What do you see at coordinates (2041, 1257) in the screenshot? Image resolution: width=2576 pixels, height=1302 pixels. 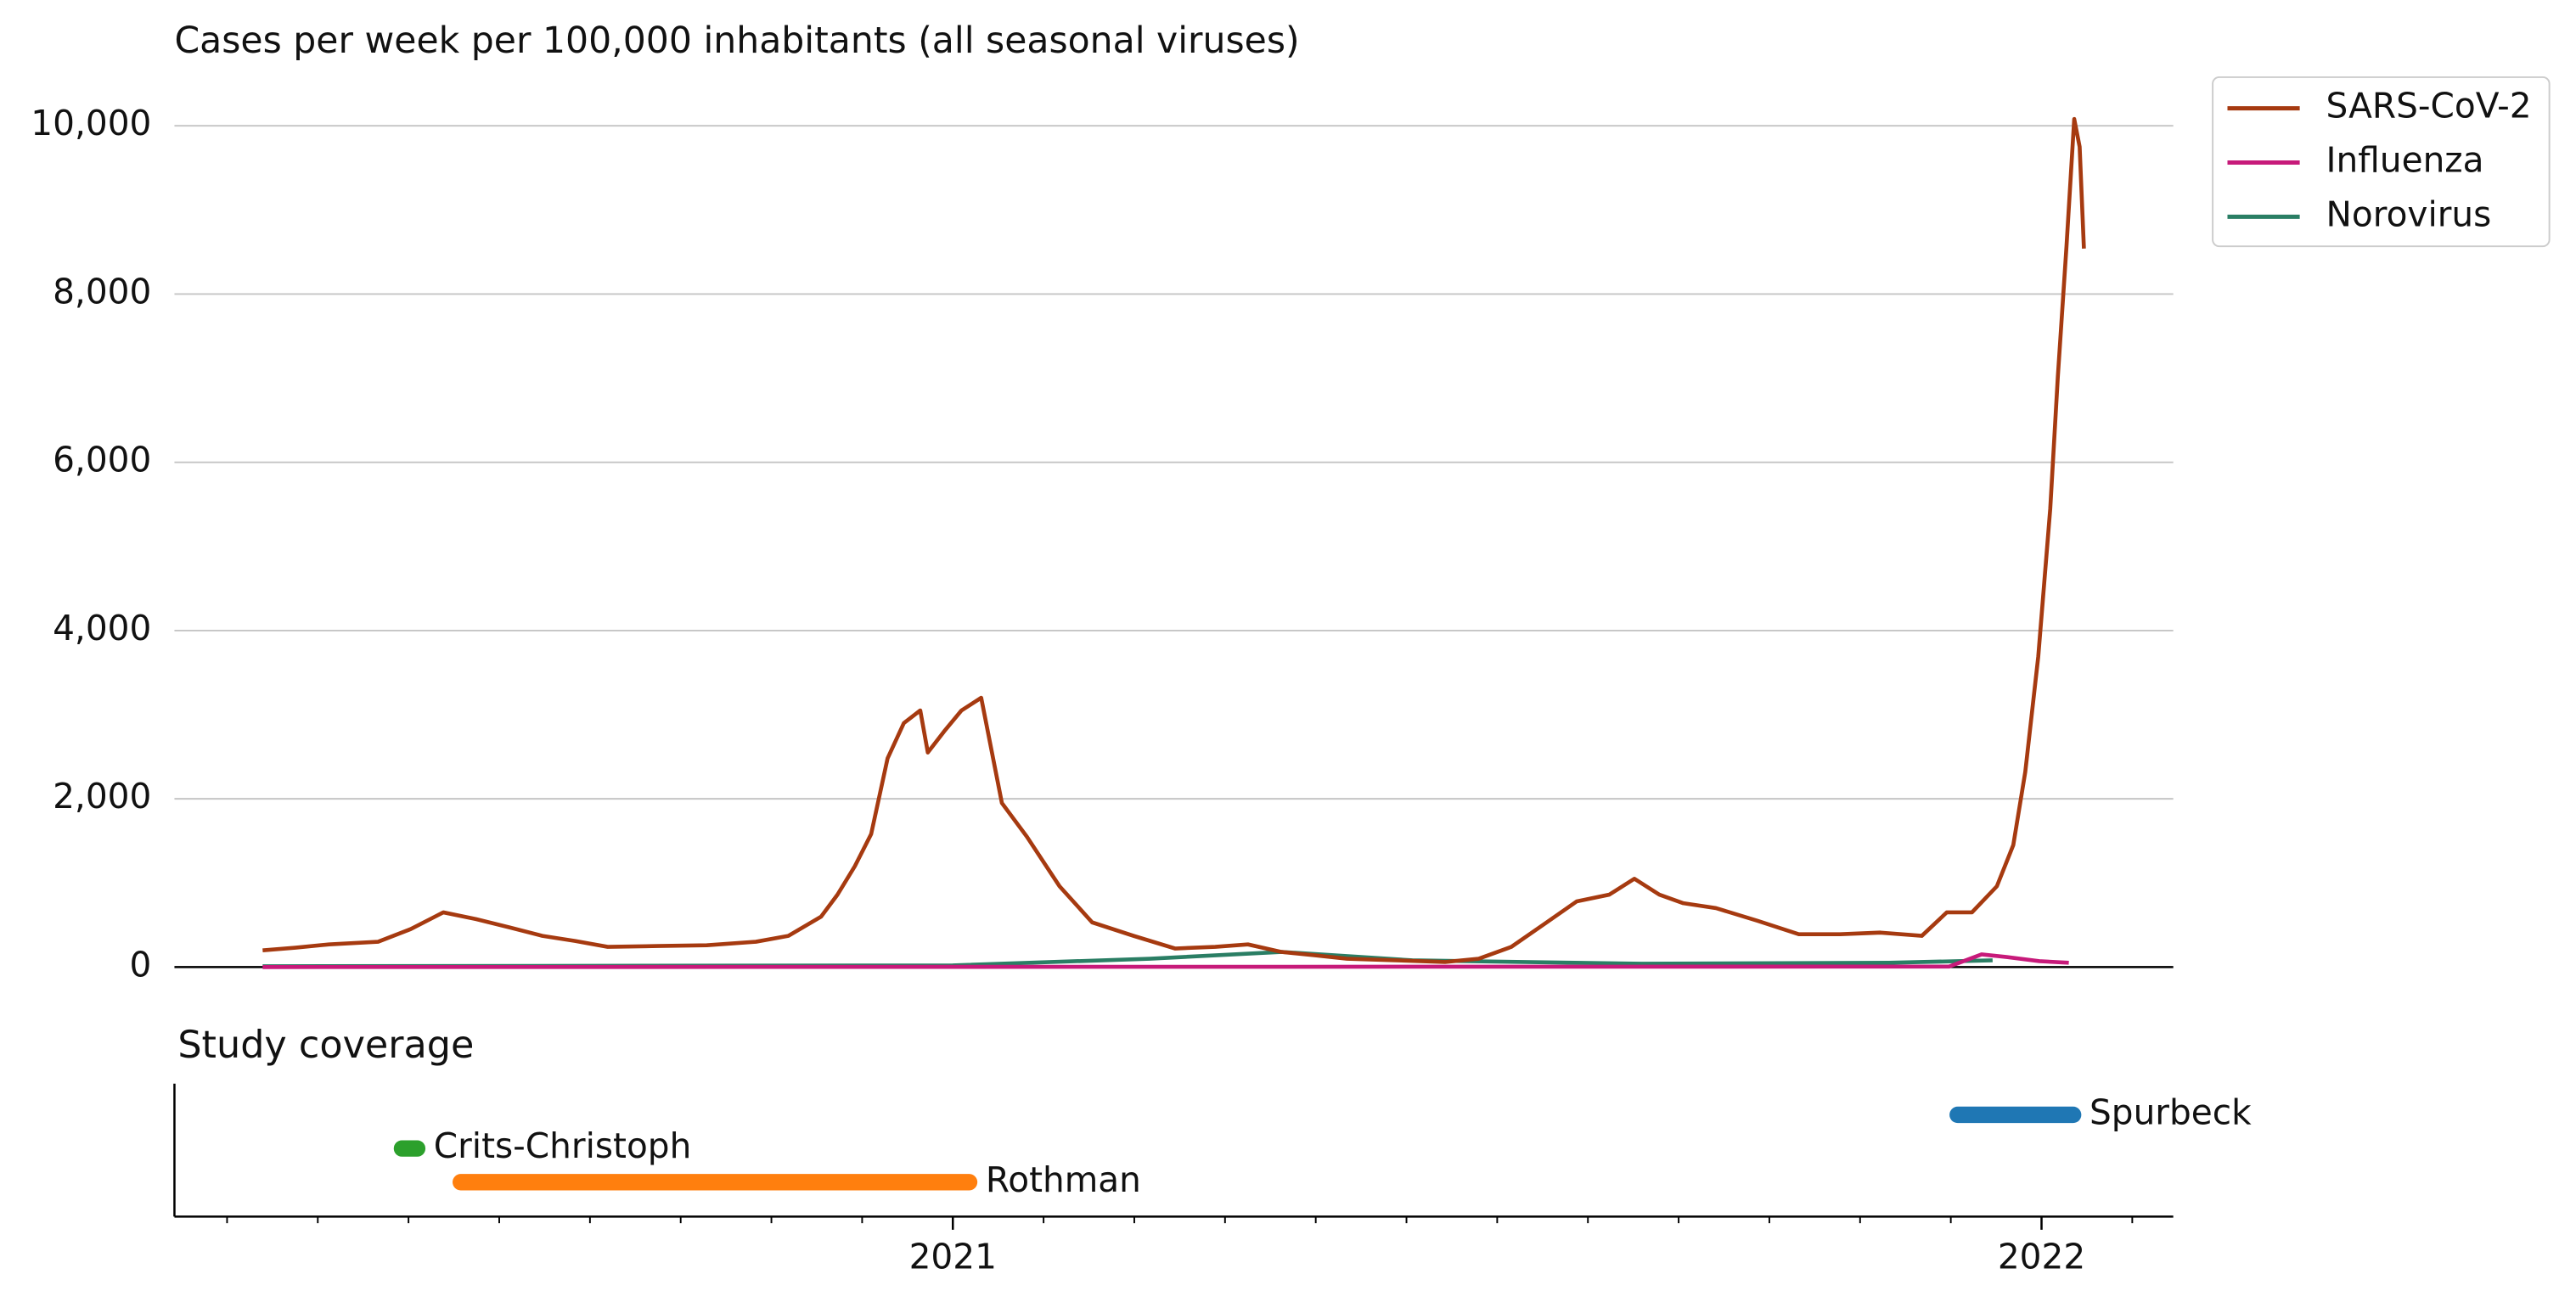 I see `x-tick-label: 2022` at bounding box center [2041, 1257].